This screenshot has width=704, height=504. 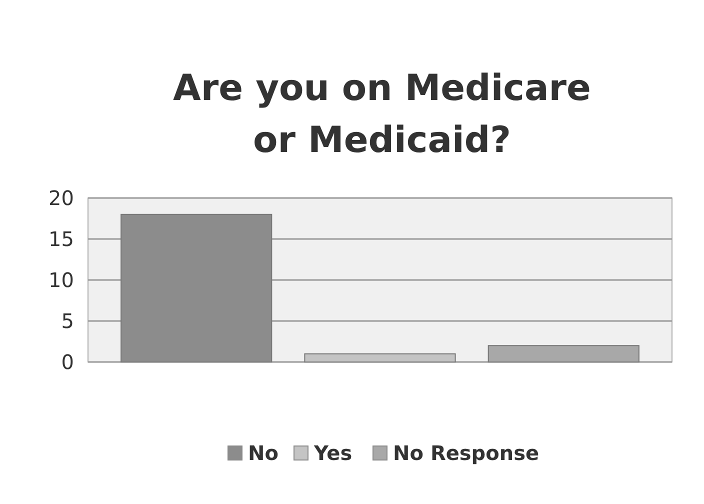 I want to click on y-tick-label: 15, so click(x=61, y=239).